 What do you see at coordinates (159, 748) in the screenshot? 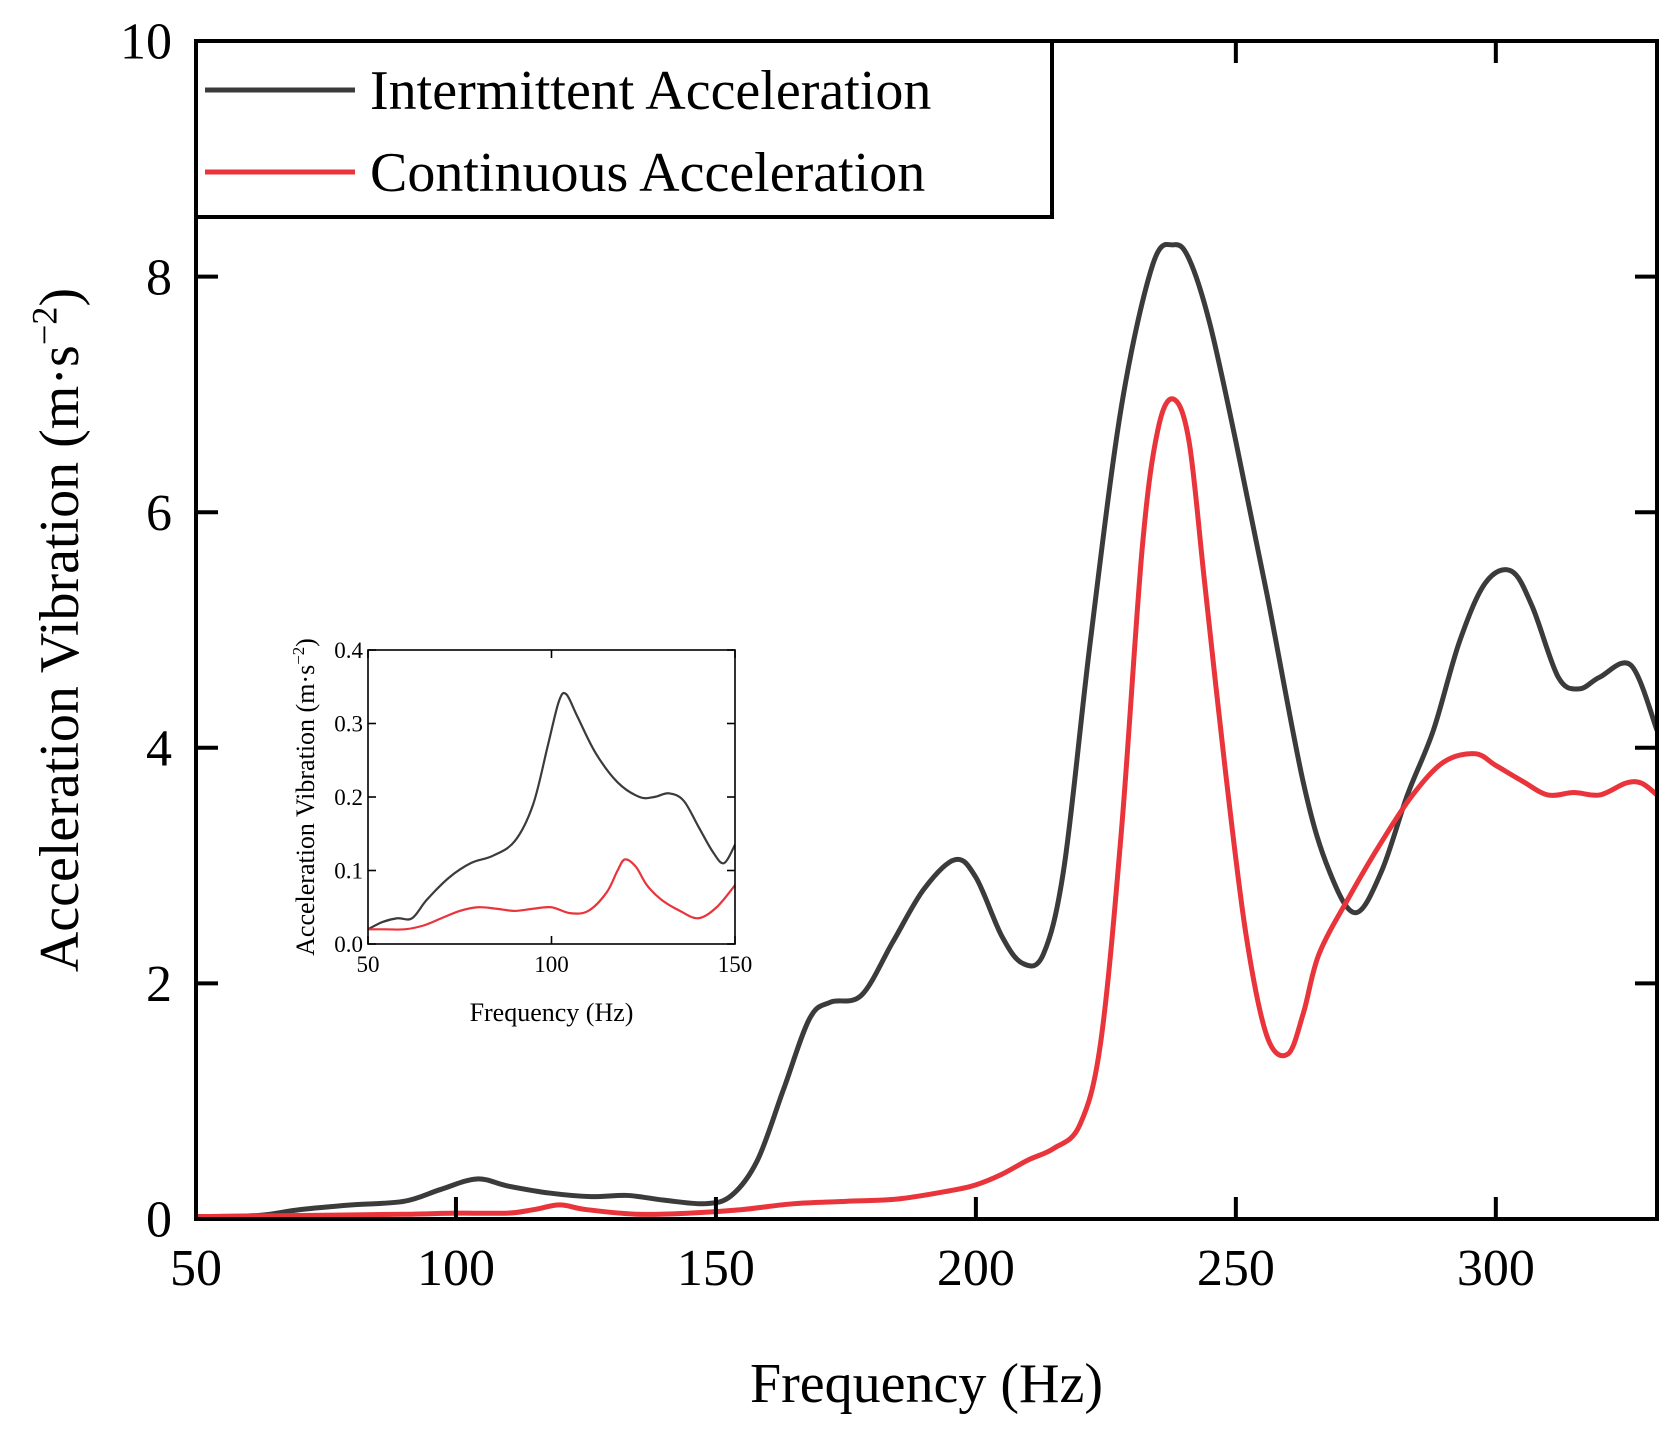
I see `y-tick-label: 4` at bounding box center [159, 748].